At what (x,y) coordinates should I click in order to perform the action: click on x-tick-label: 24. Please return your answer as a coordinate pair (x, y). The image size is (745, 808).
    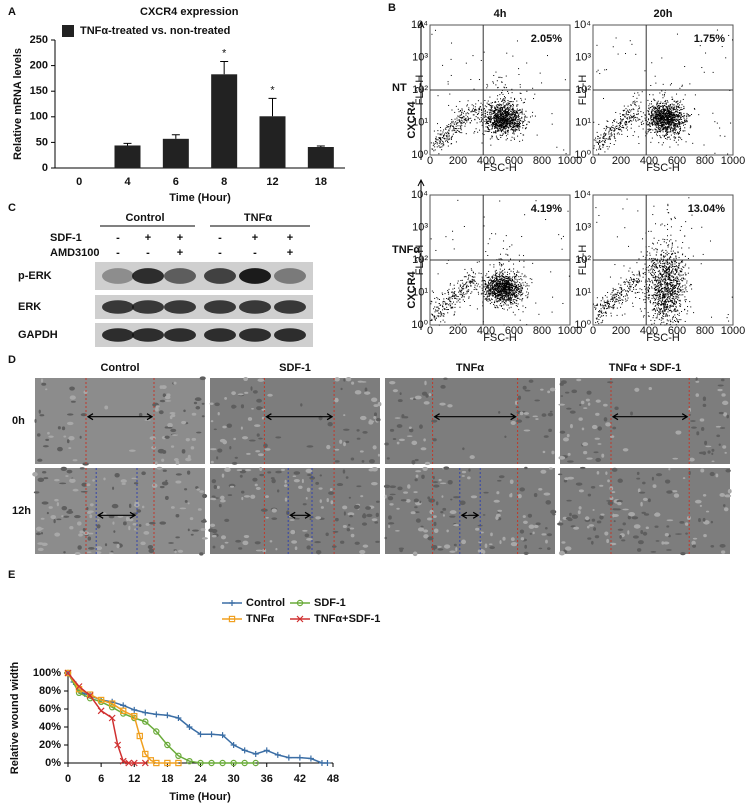
    Looking at the image, I should click on (200, 779).